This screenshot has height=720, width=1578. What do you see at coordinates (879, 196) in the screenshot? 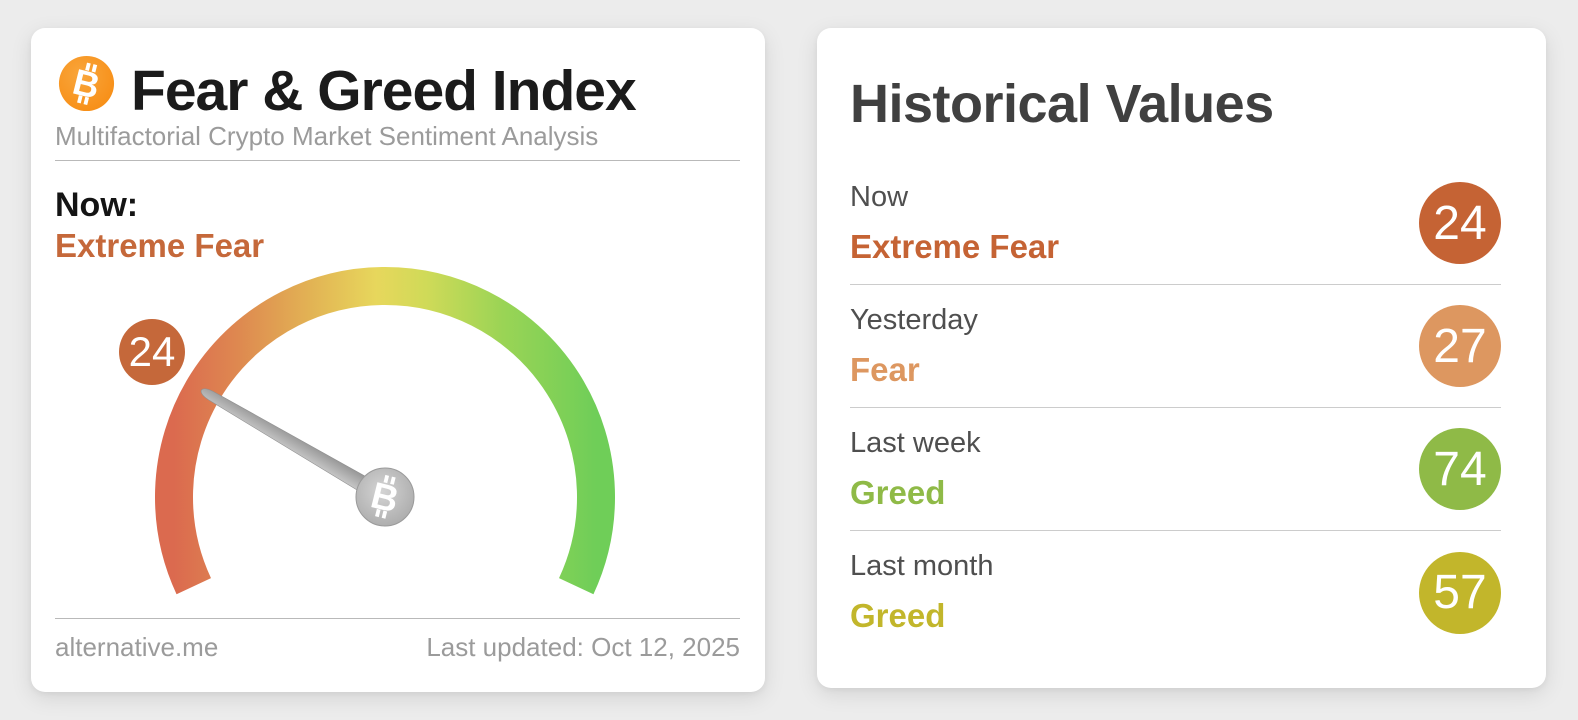
I see `row-label: Now` at bounding box center [879, 196].